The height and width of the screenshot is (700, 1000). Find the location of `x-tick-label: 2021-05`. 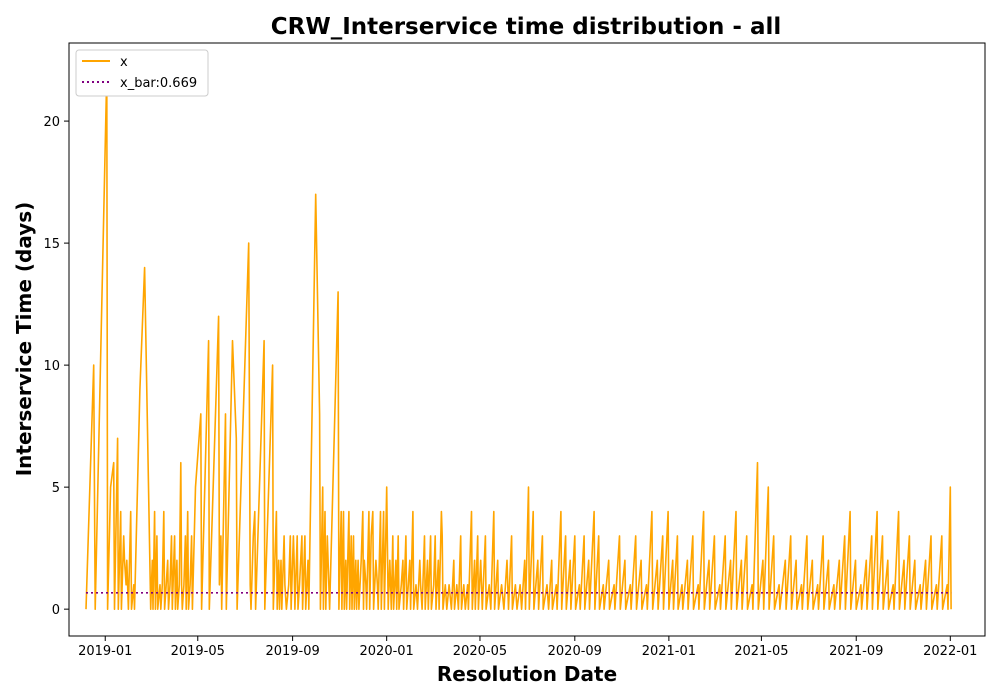

x-tick-label: 2021-05 is located at coordinates (761, 651).